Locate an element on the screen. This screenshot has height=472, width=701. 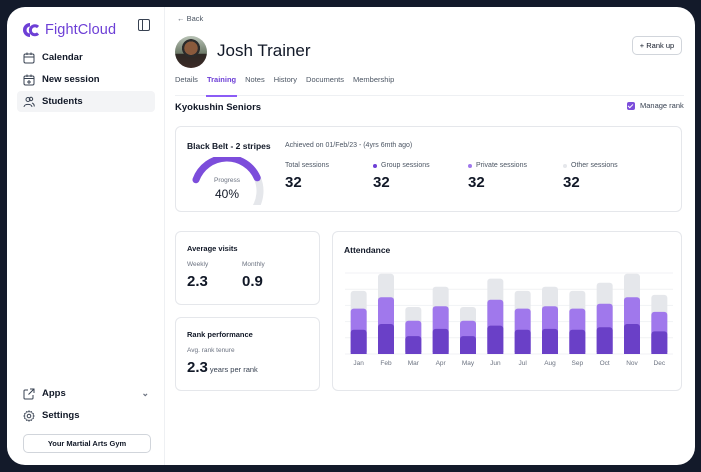
brand: FightCloud is located at coordinates (85, 25).